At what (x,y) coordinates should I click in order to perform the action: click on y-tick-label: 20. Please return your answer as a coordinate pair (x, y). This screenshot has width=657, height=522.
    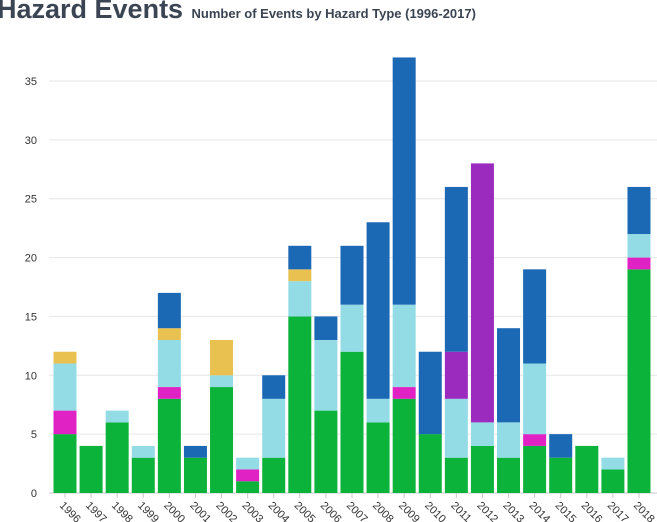
    Looking at the image, I should click on (31, 259).